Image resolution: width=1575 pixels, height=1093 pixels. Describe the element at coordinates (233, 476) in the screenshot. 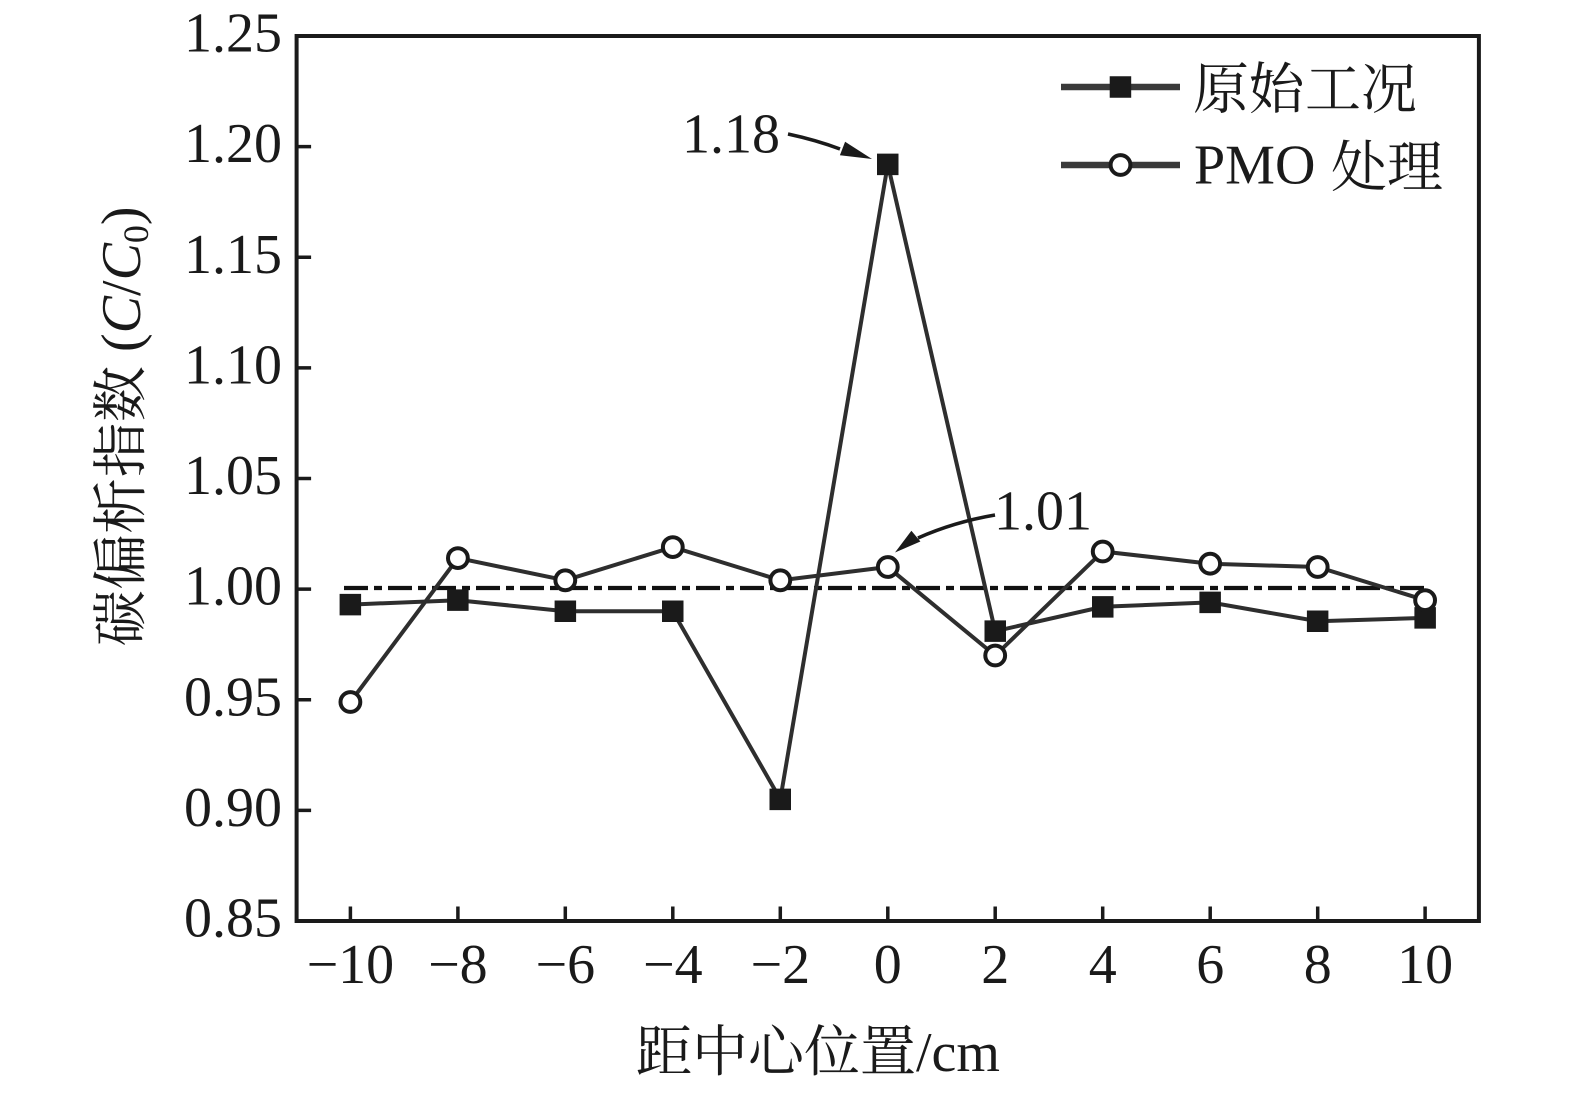

I see `svg-text: 1.05` at that location.